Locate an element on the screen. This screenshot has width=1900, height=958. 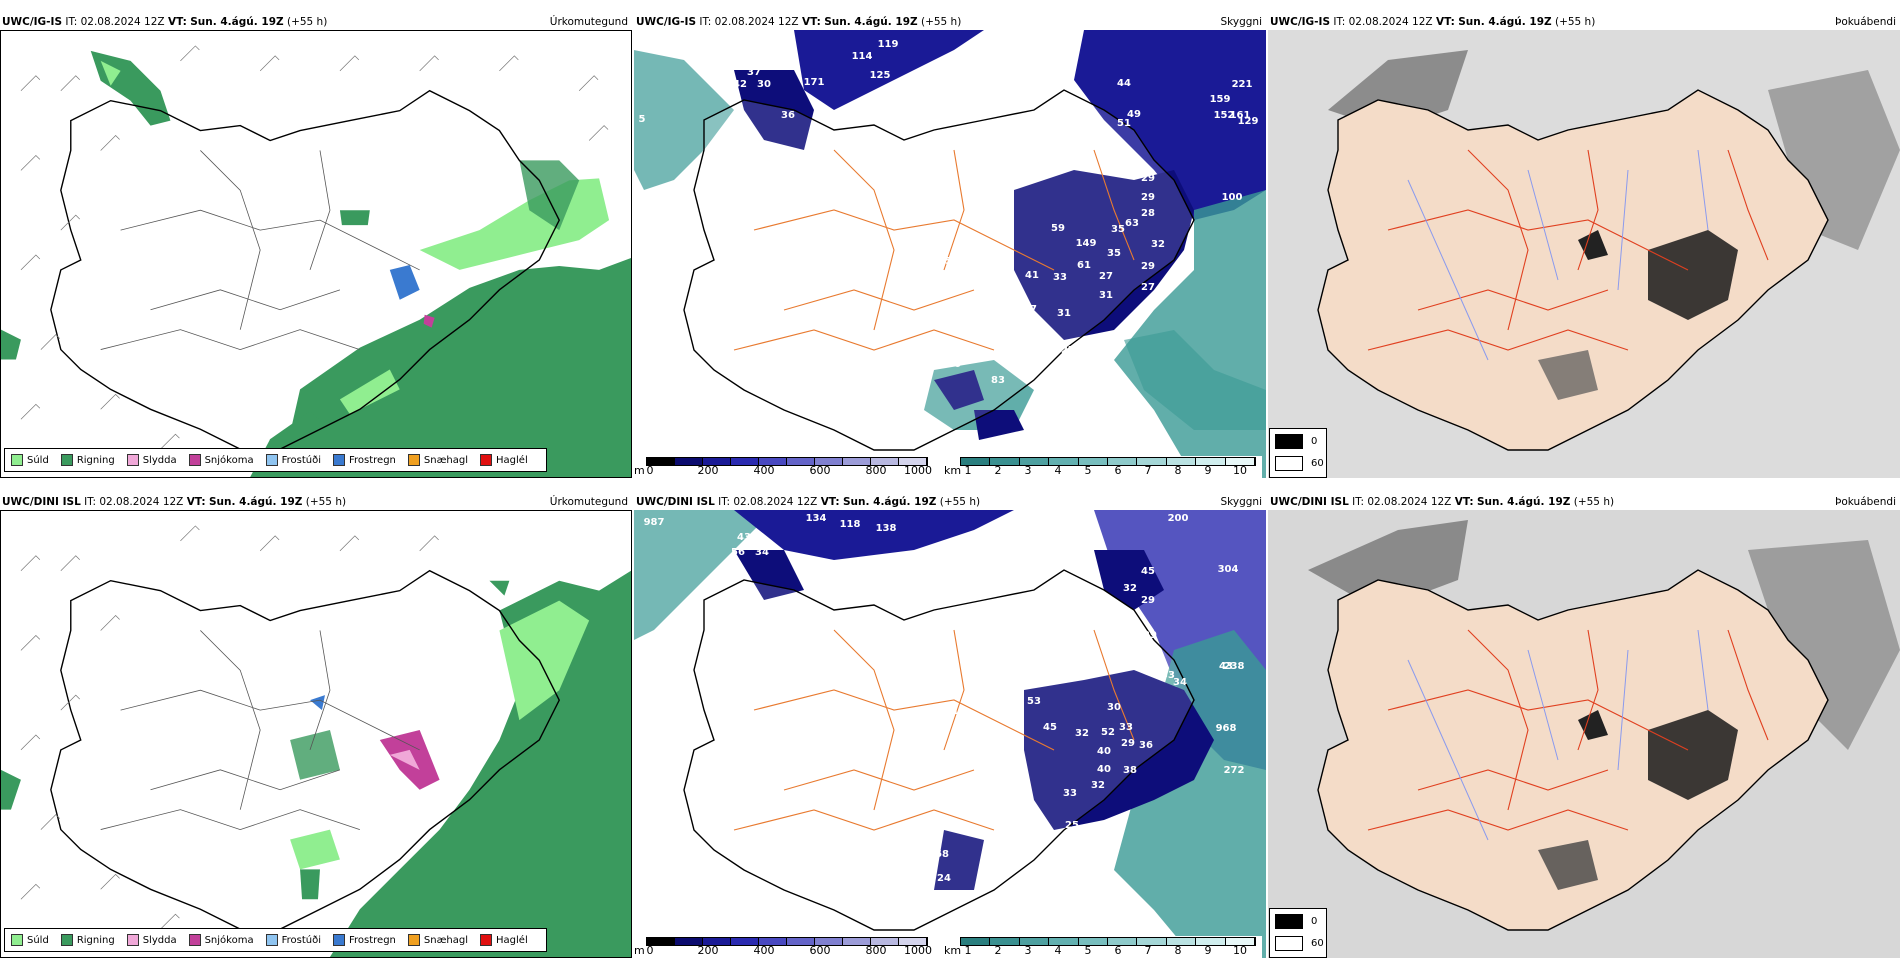
cloud-base-value: 38 is located at coordinates (1130, 770).